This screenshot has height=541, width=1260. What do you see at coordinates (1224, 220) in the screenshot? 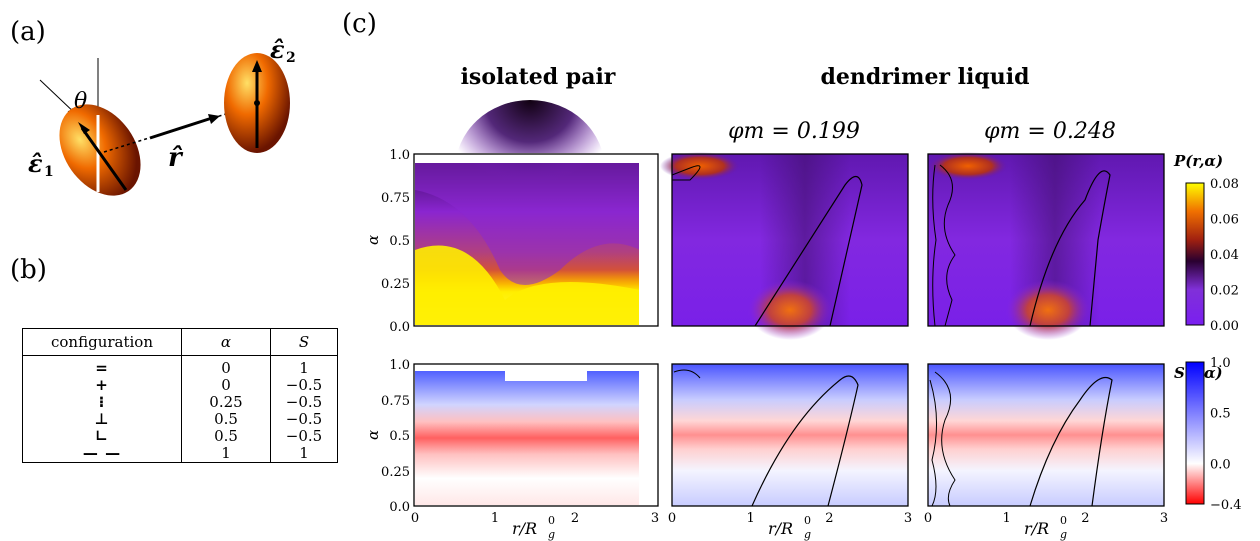
I see `colorbar-tick: 0.06` at bounding box center [1224, 220].